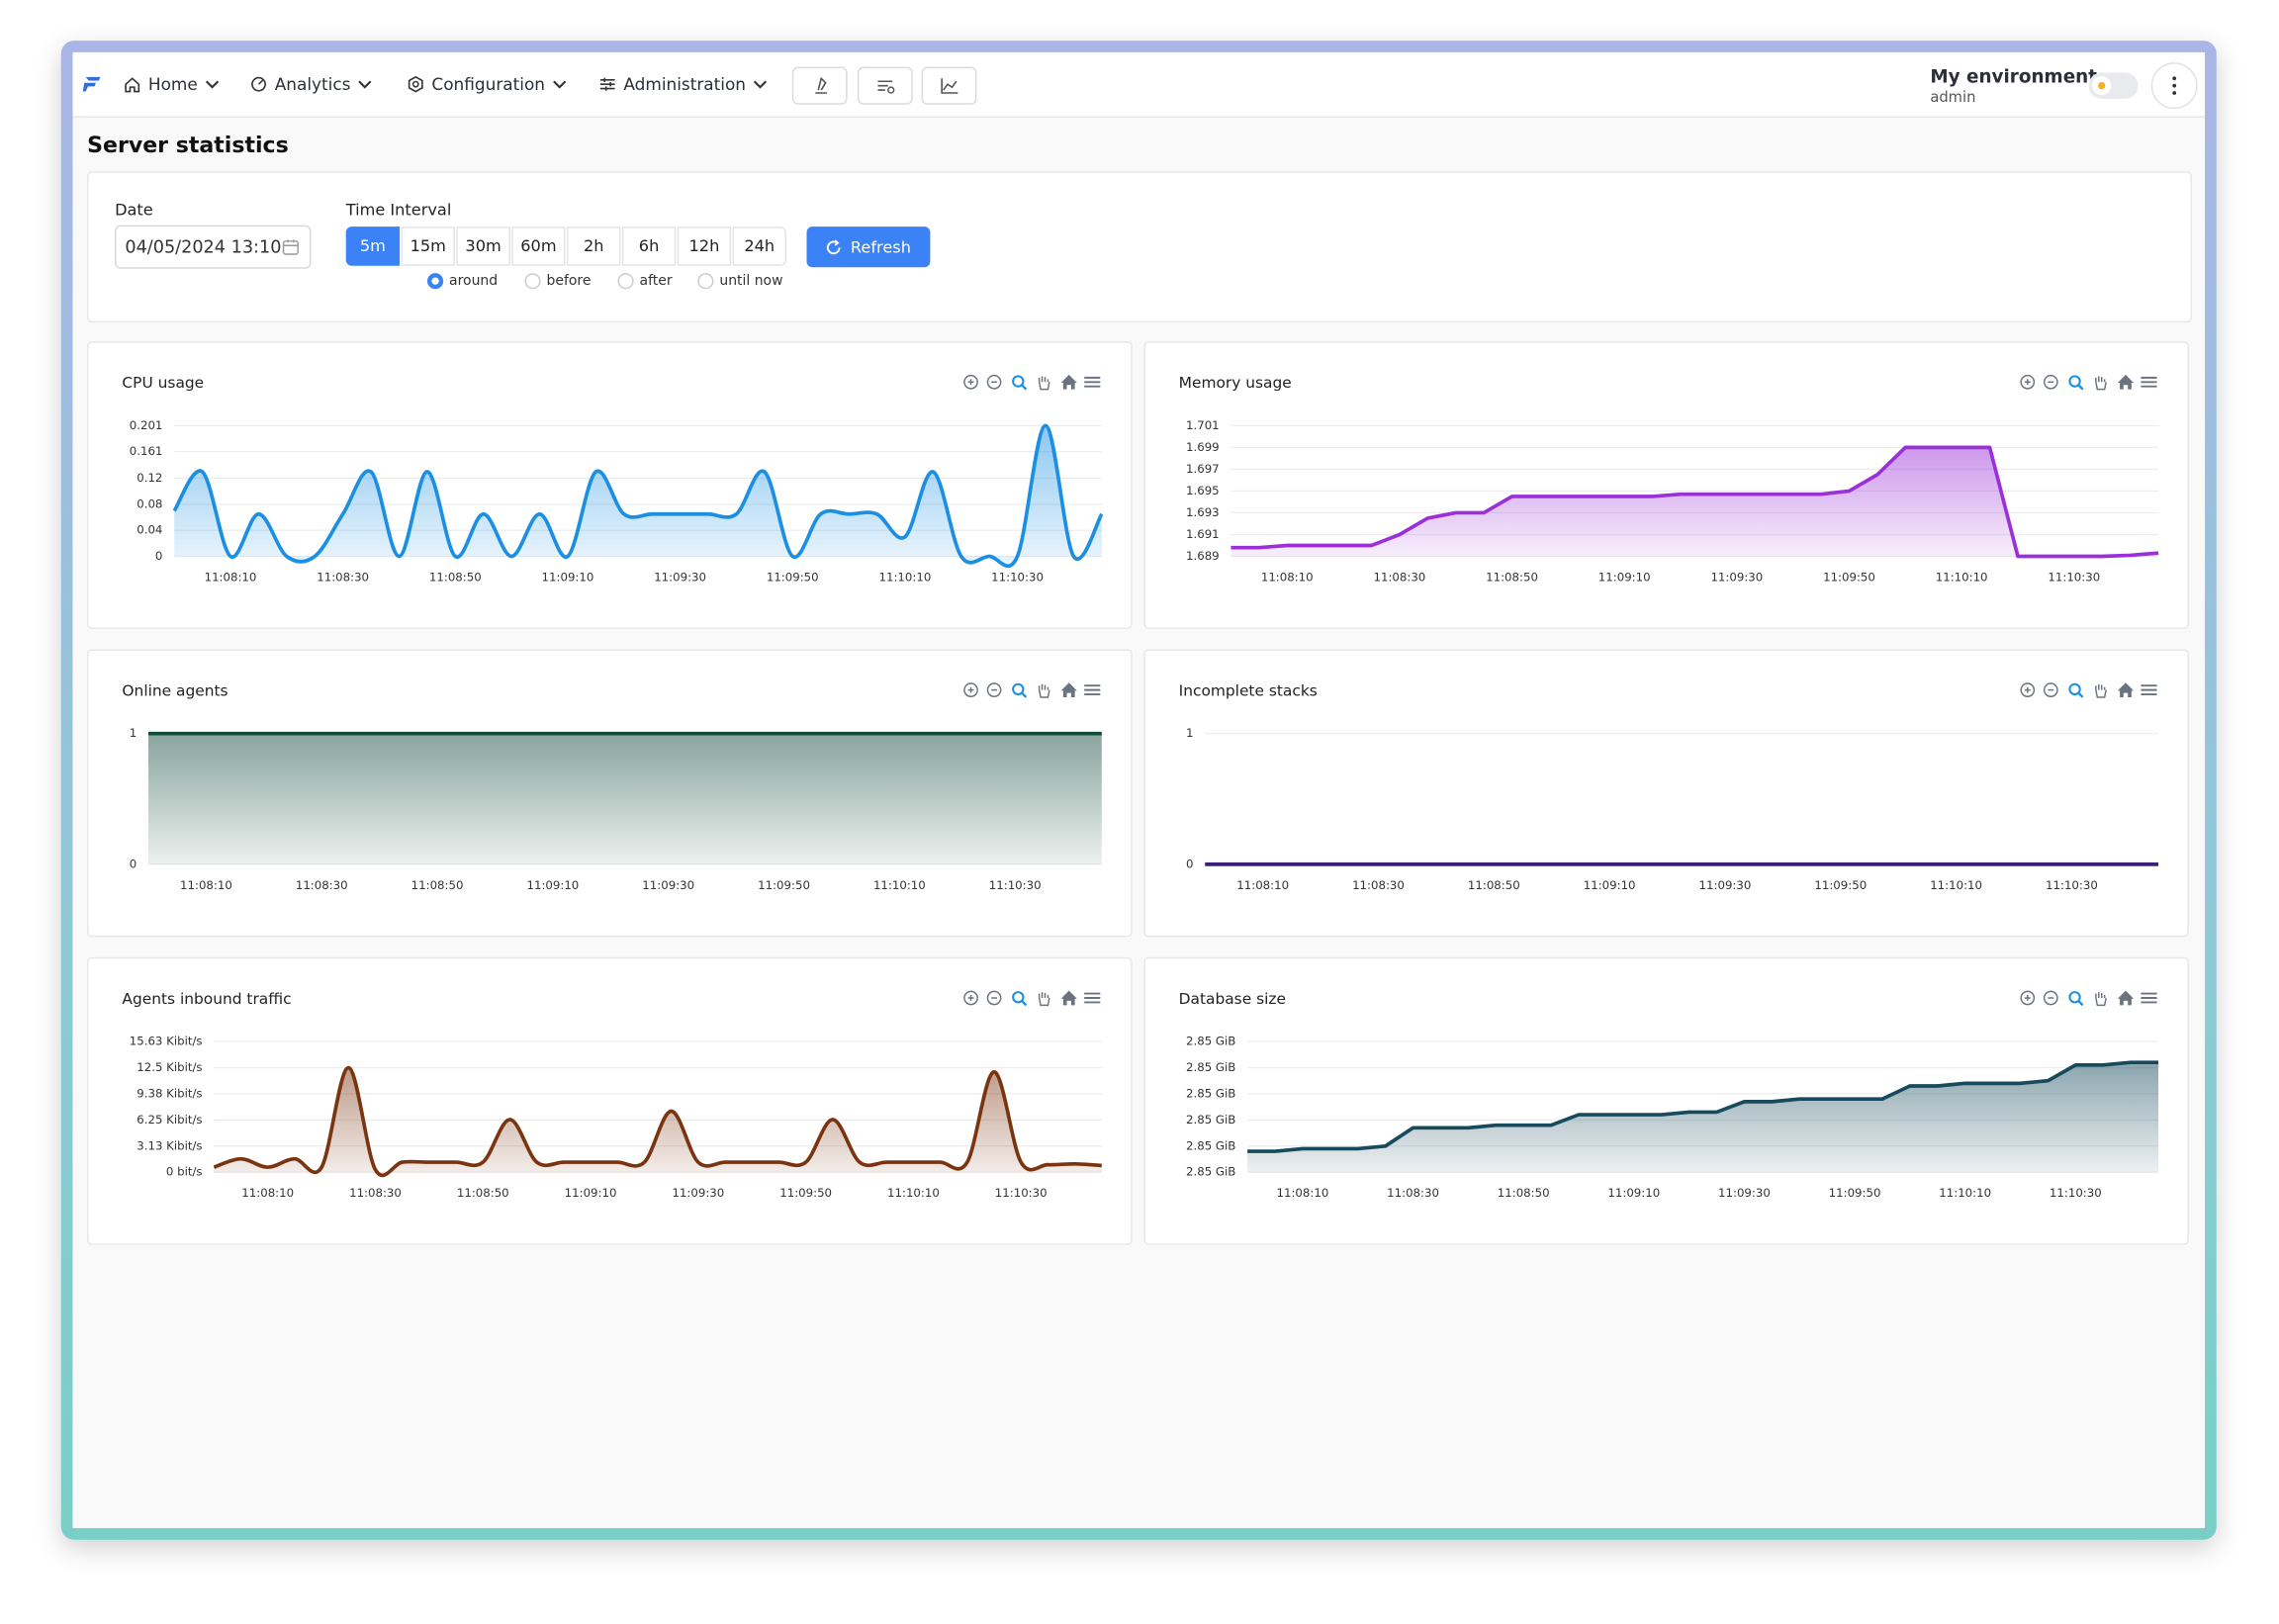 The image size is (2279, 1624). What do you see at coordinates (560, 84) in the screenshot?
I see `chevron` at bounding box center [560, 84].